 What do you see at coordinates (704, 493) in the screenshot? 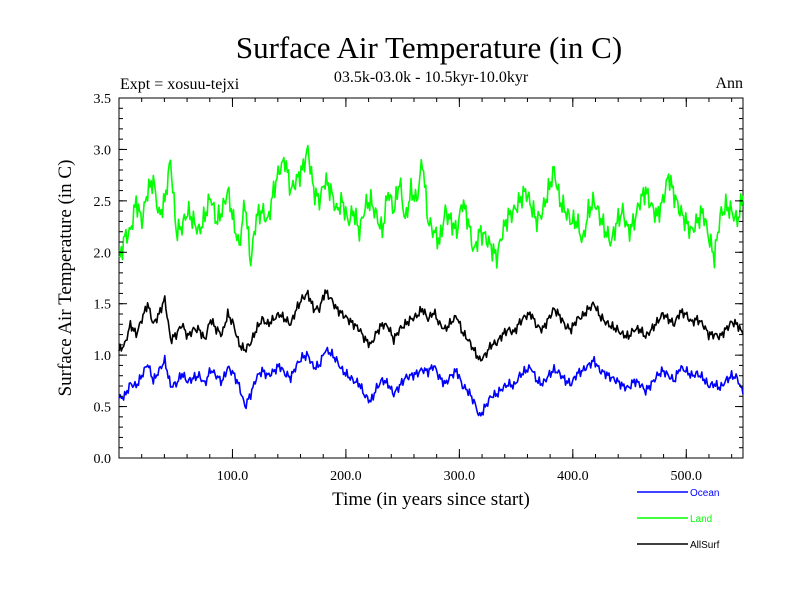
I see `legend-label-ocean: Ocean` at bounding box center [704, 493].